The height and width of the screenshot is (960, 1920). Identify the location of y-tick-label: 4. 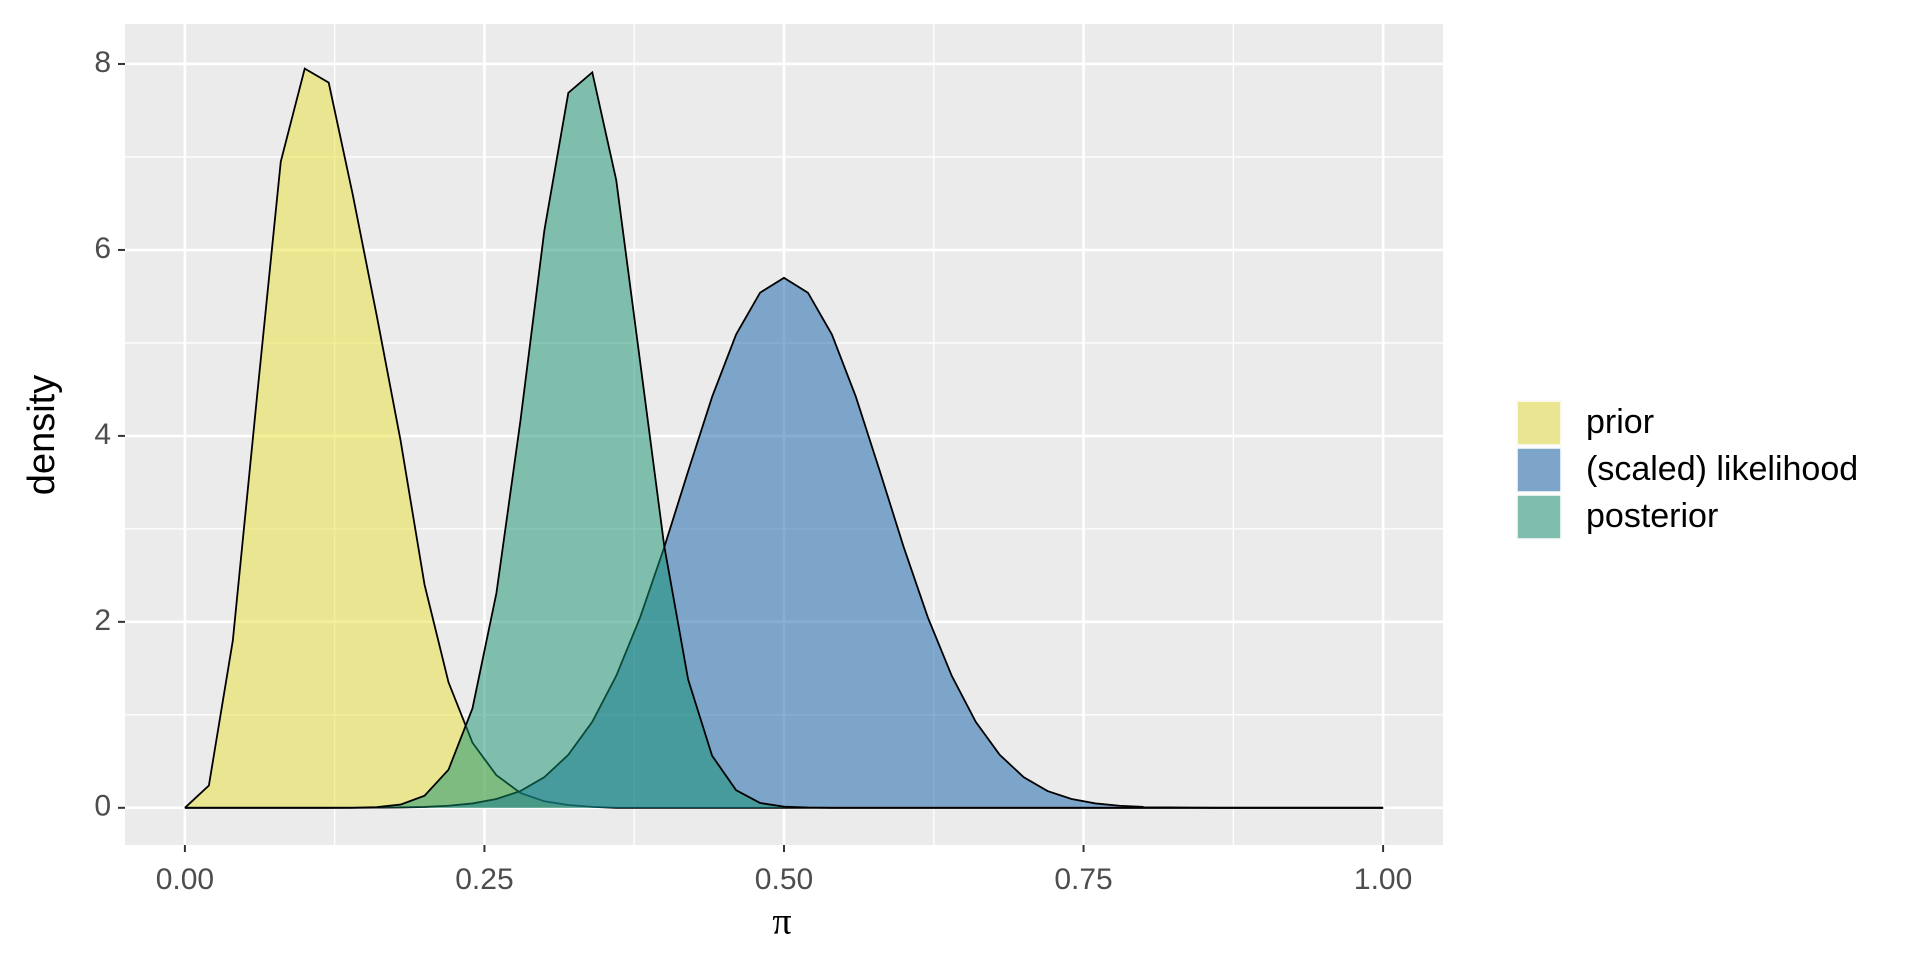
(102, 434).